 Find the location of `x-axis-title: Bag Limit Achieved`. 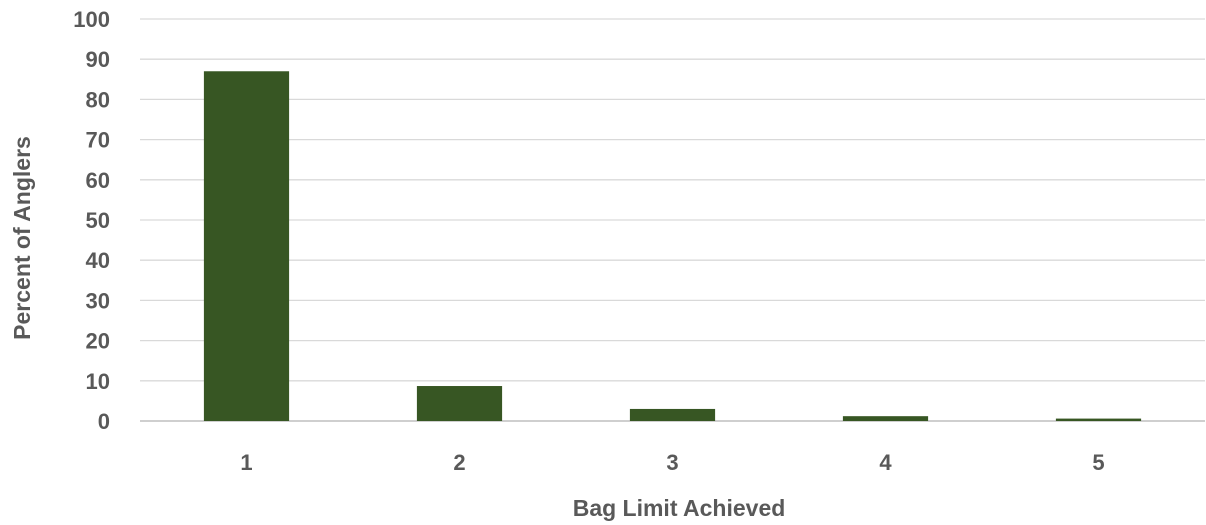

x-axis-title: Bag Limit Achieved is located at coordinates (679, 508).